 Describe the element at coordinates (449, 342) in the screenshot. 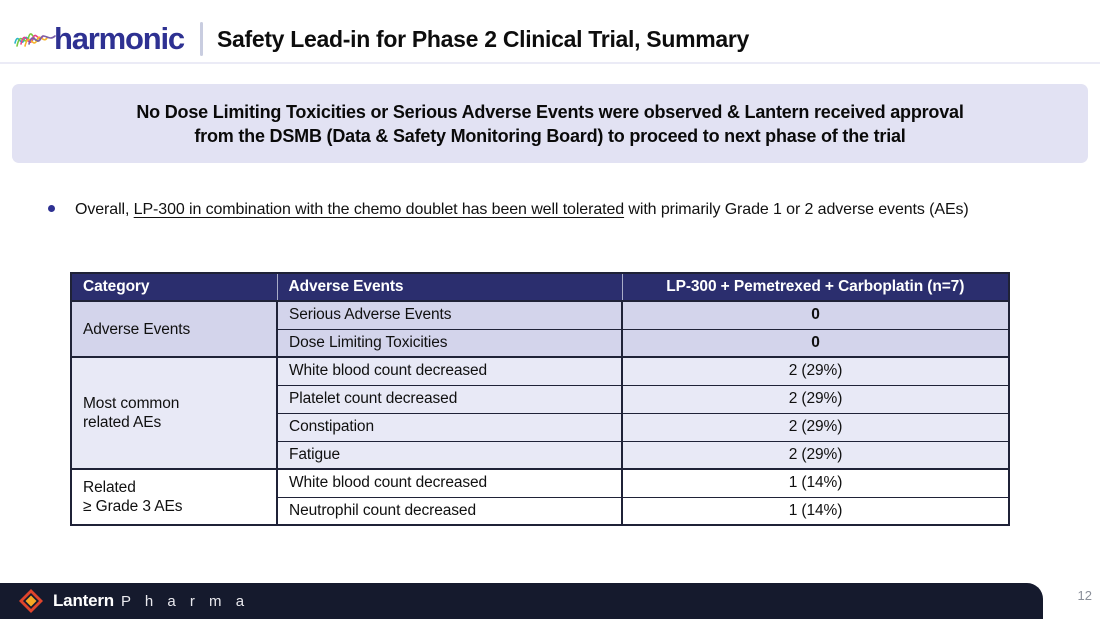

I see `ae-label: Dose Limiting Toxicities` at that location.